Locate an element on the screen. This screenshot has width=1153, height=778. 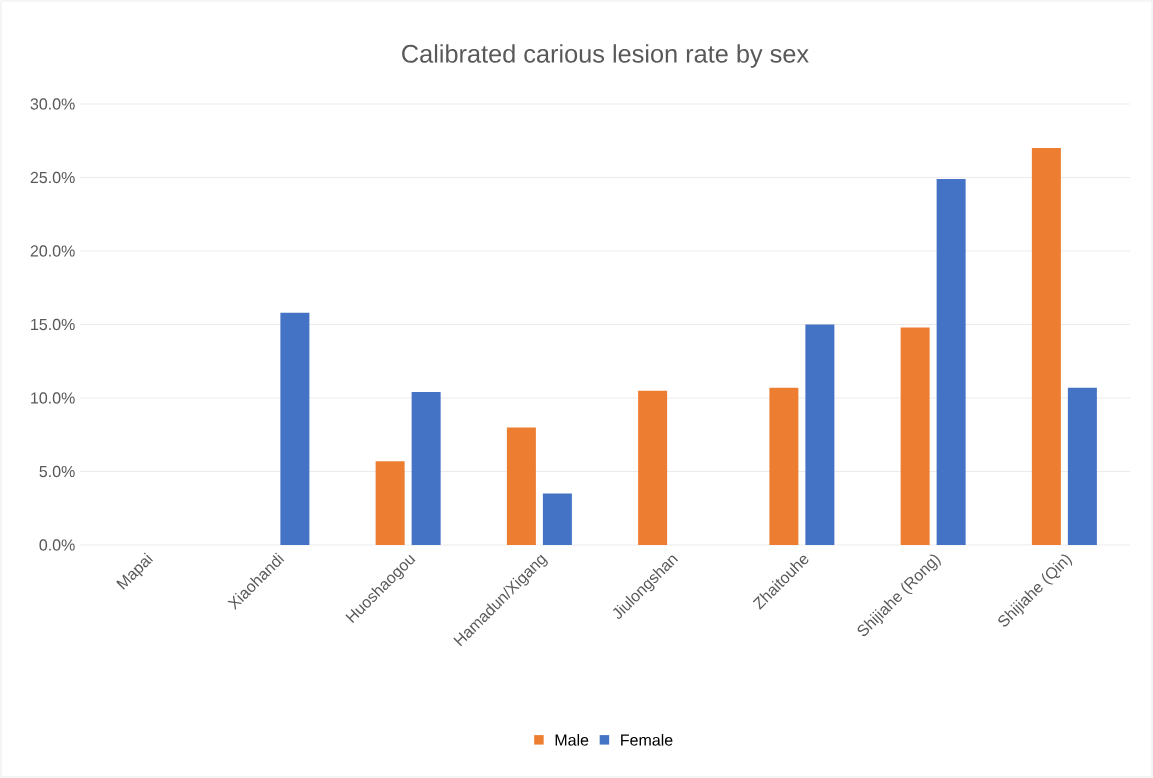
legend-label: Female is located at coordinates (647, 740).